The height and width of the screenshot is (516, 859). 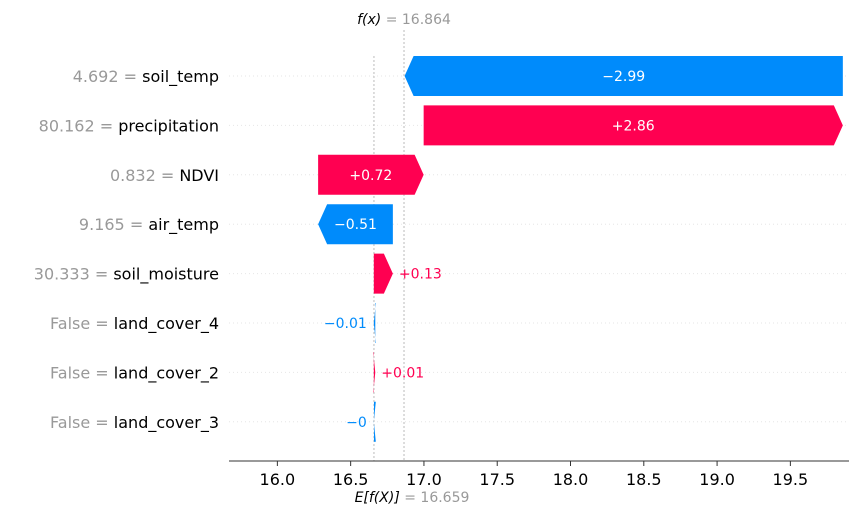 What do you see at coordinates (183, 225) in the screenshot?
I see `feature-name: air_temp` at bounding box center [183, 225].